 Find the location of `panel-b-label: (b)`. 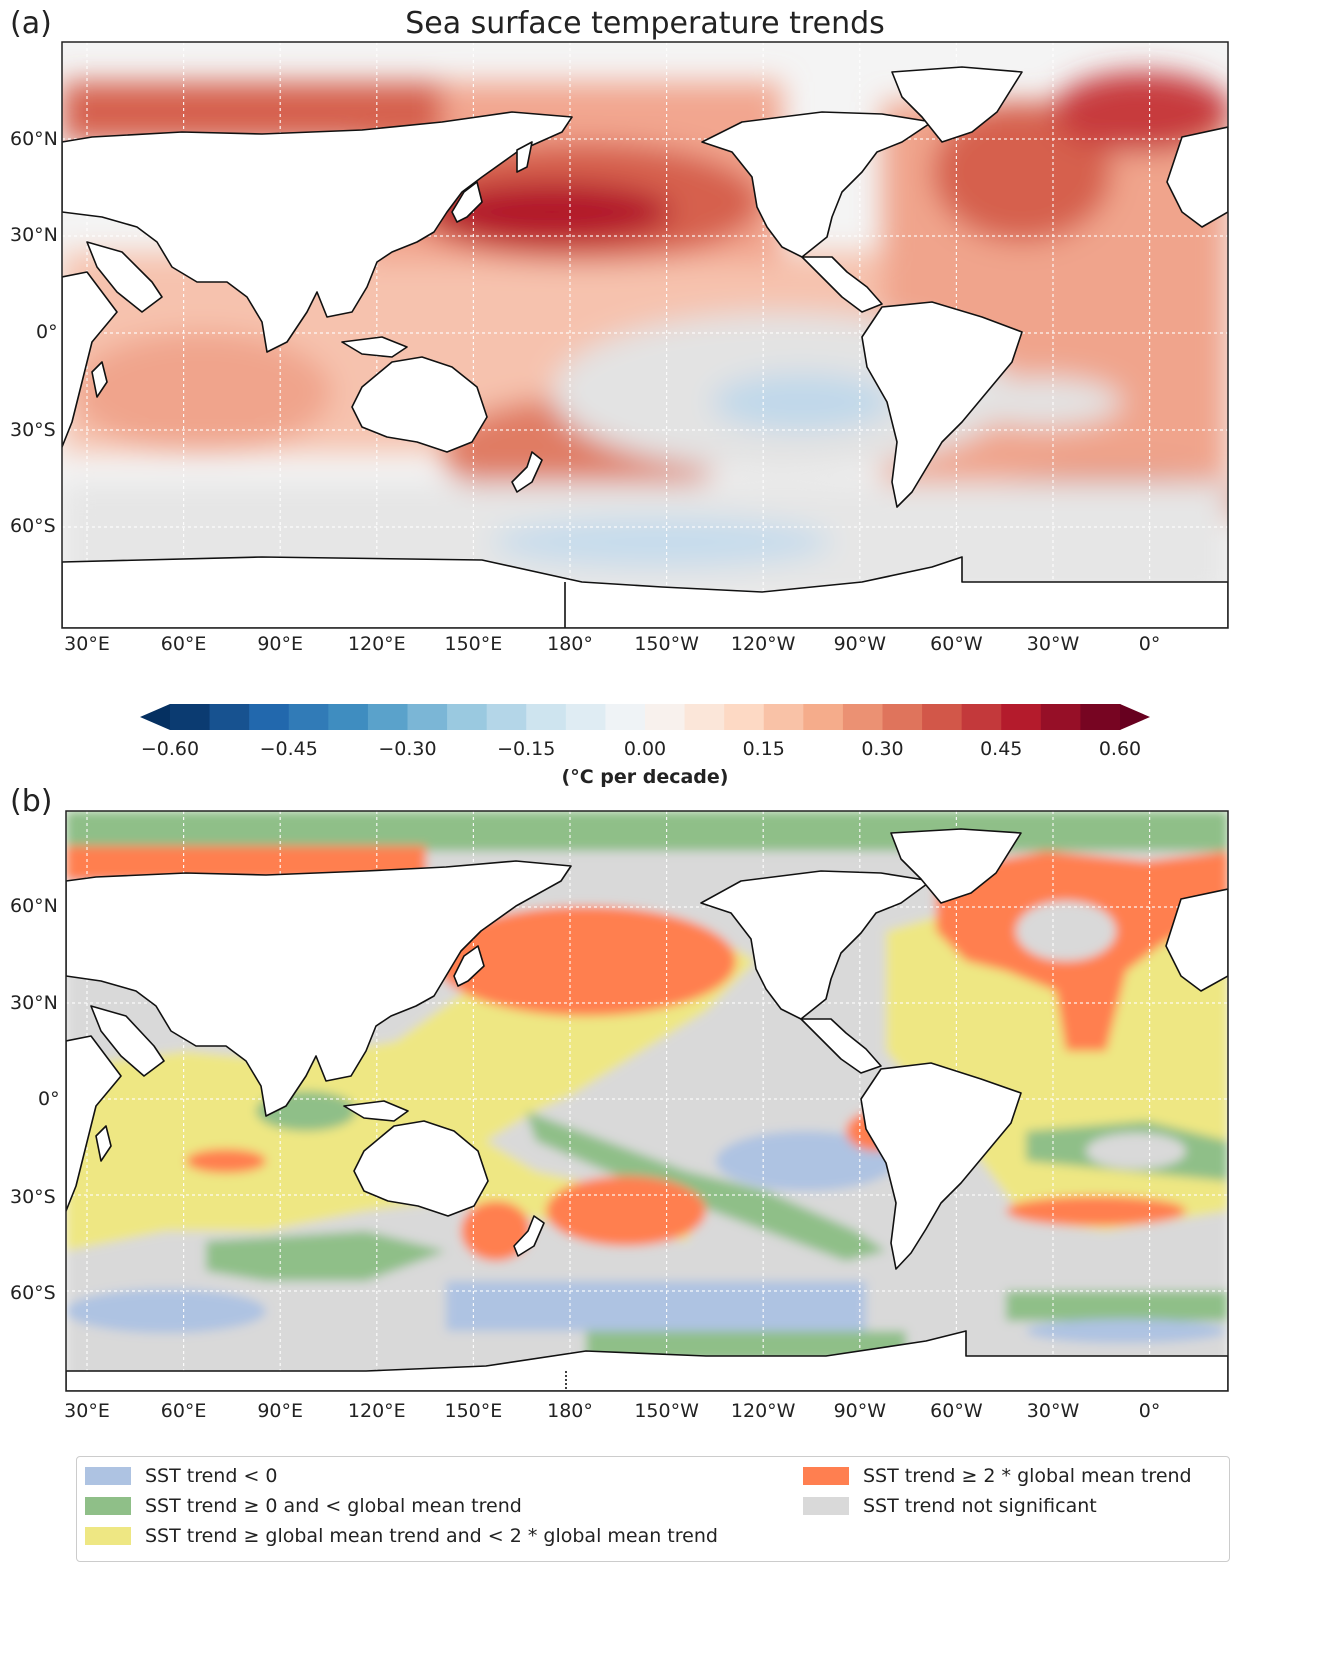

panel-b-label: (b) is located at coordinates (31, 801).